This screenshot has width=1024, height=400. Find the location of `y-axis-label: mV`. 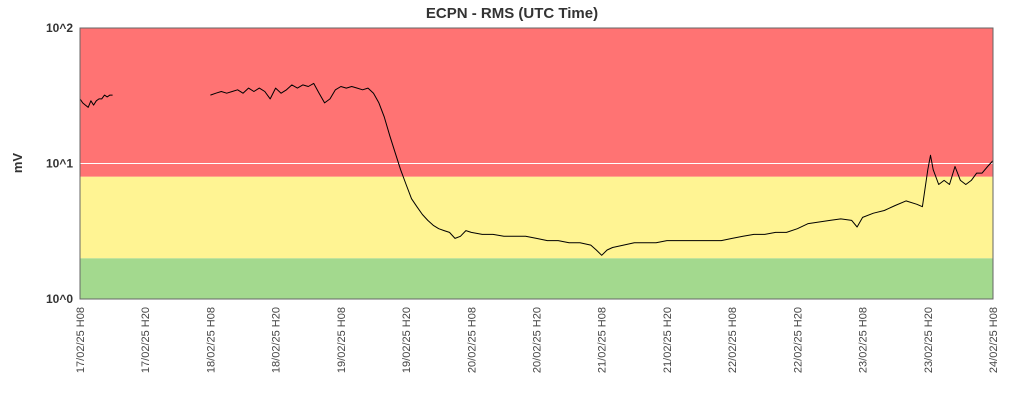

y-axis-label: mV is located at coordinates (17, 163).